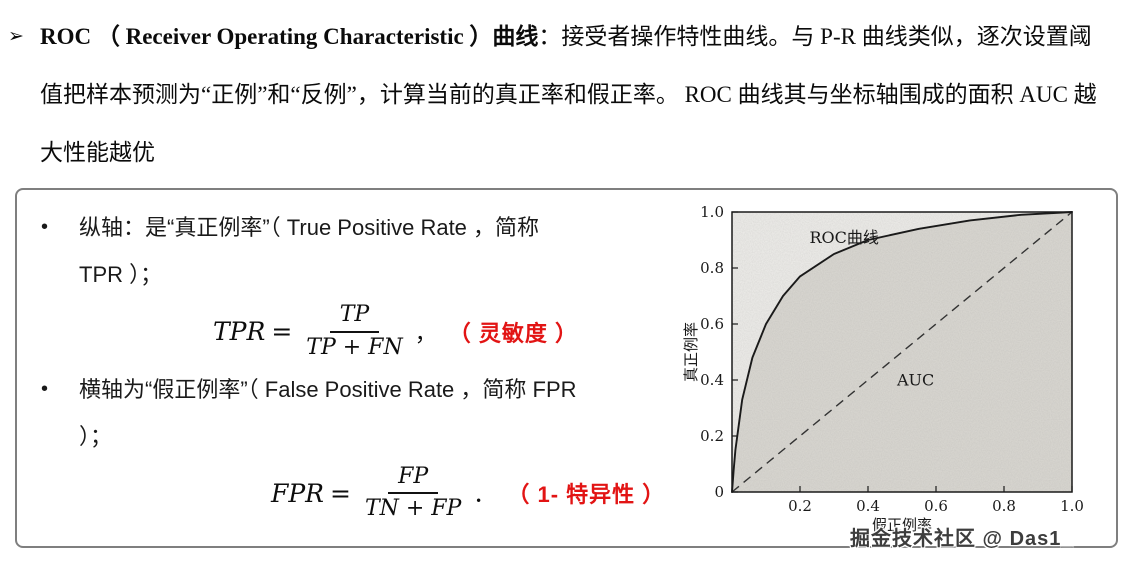  Describe the element at coordinates (282, 332) in the screenshot. I see `formula-tpr-equals: =` at that location.